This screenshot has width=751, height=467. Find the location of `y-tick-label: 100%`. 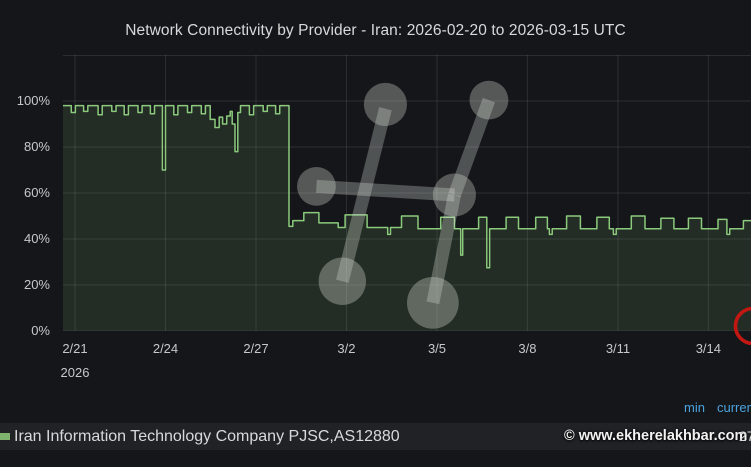

y-tick-label: 100% is located at coordinates (33, 100).